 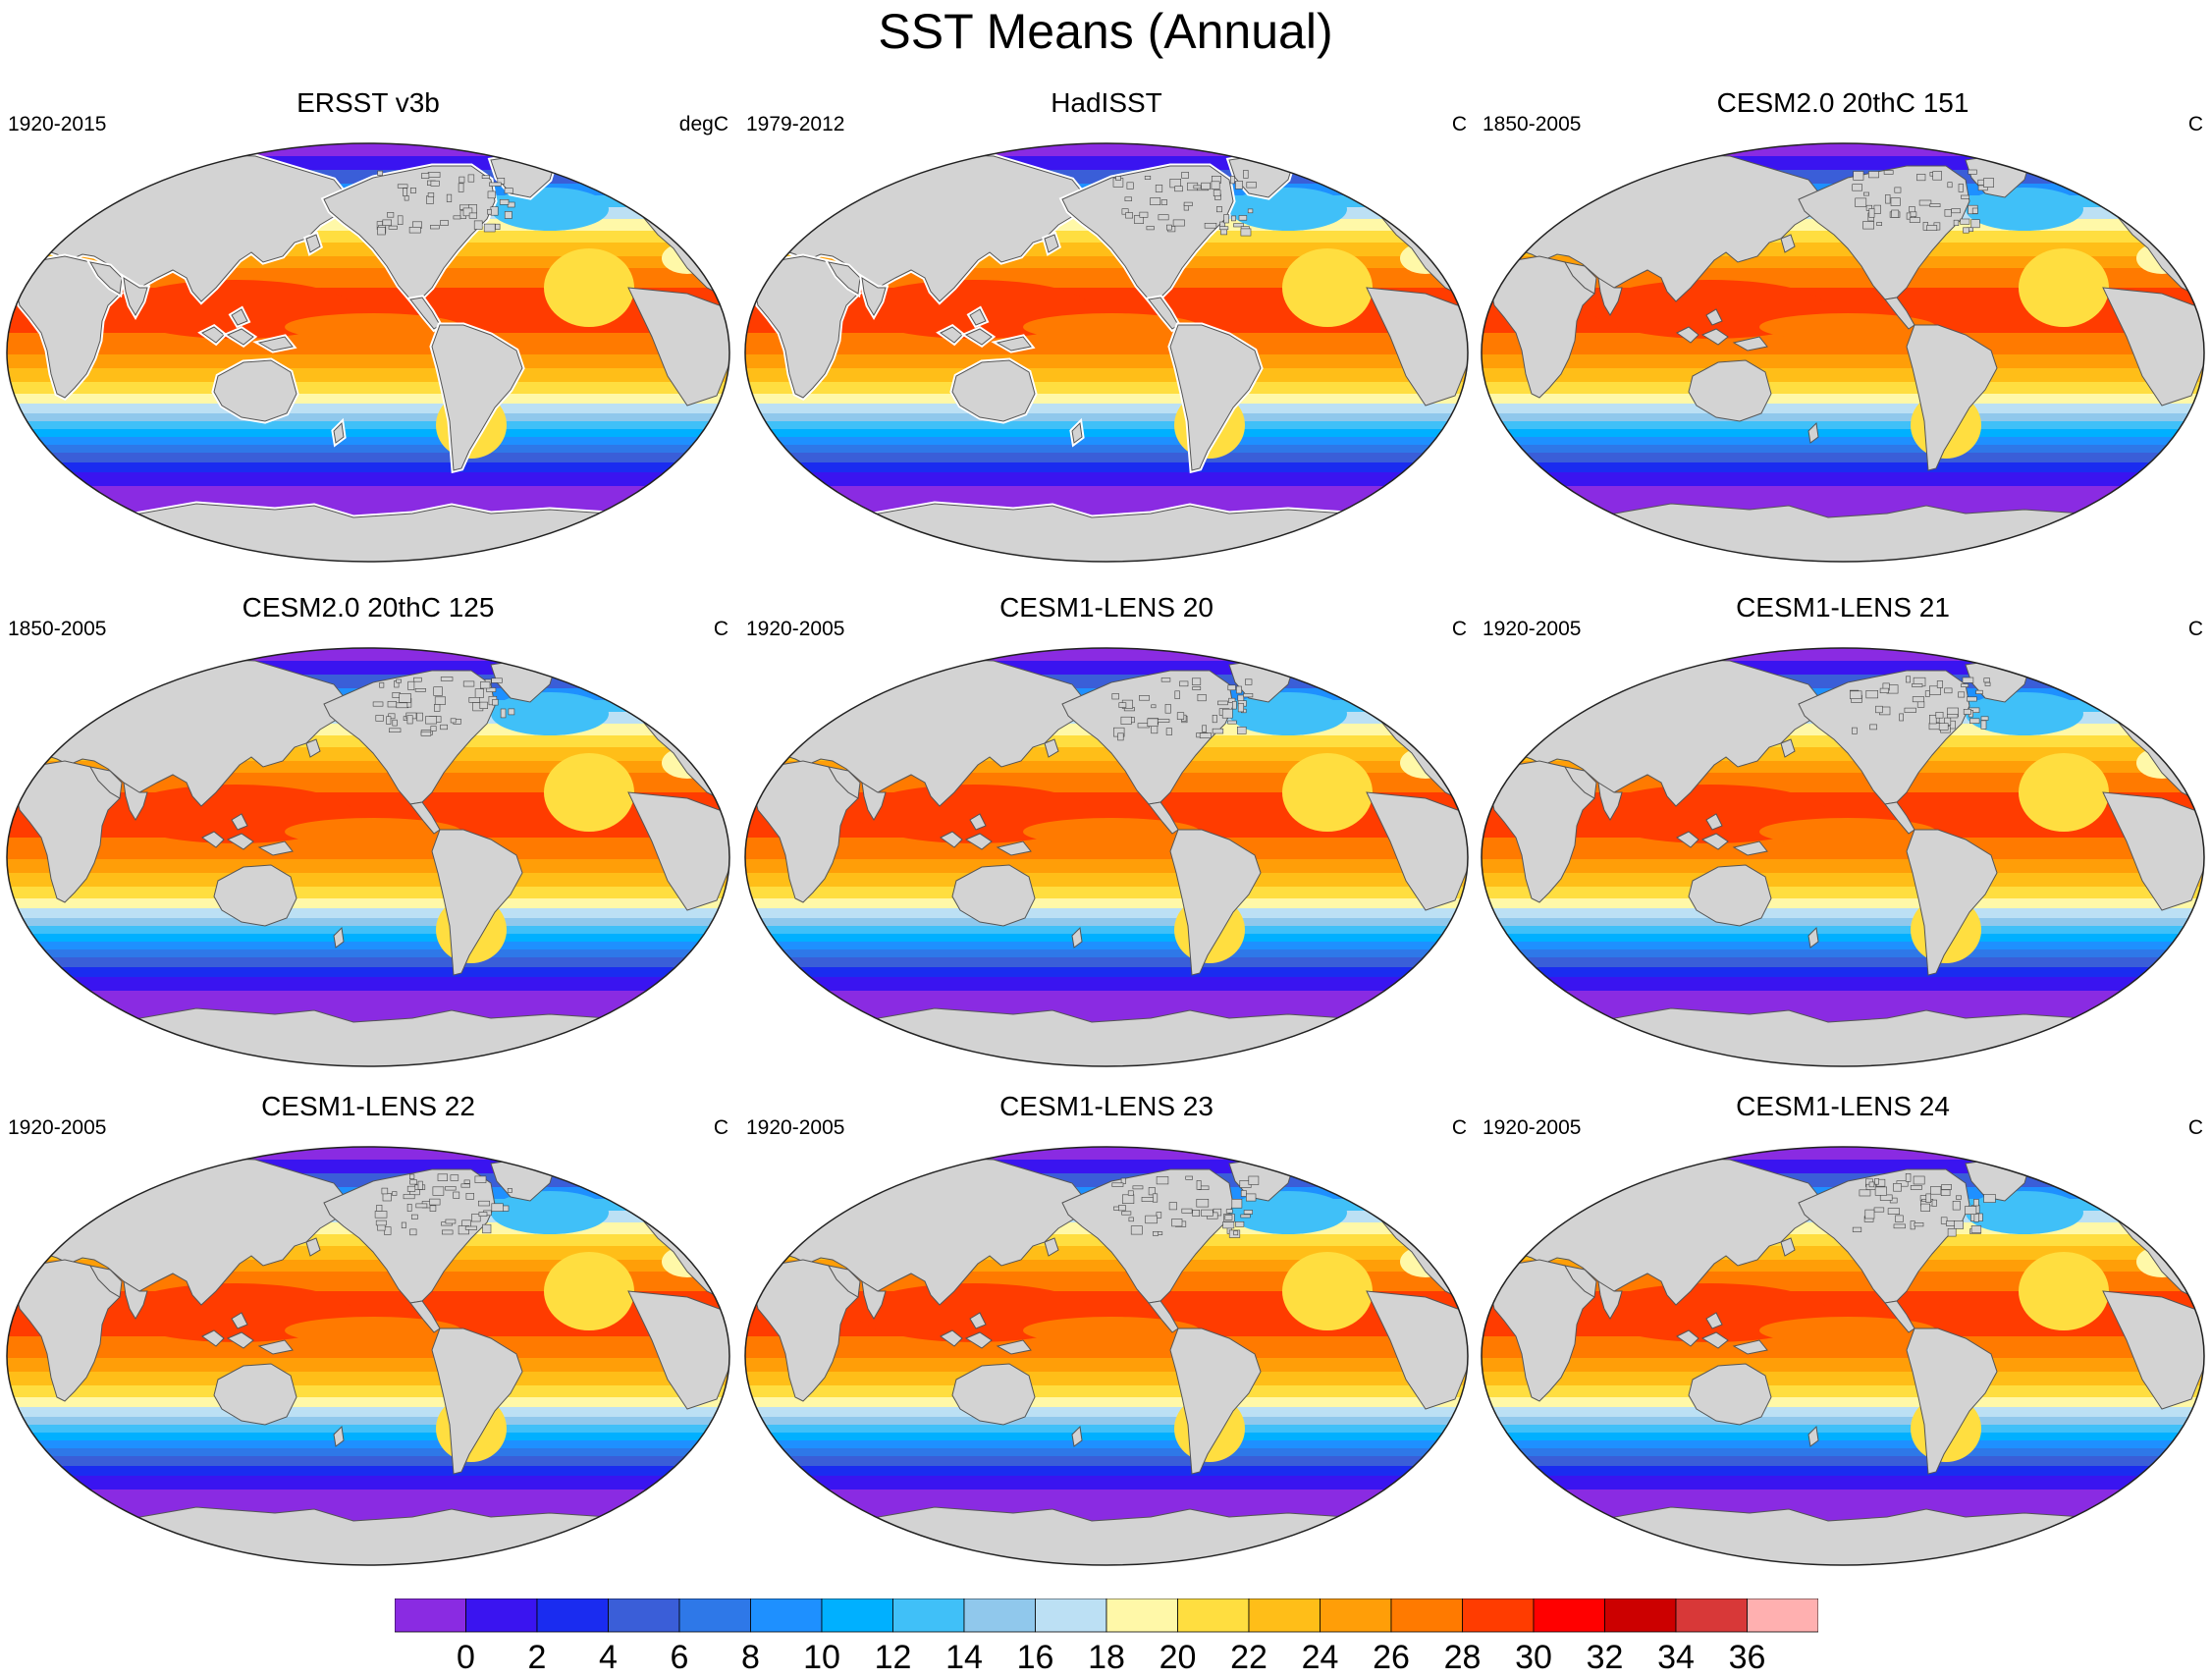 I want to click on map-panel: CESM1-LENS 23 1920-2005 C, so click(x=1107, y=1335).